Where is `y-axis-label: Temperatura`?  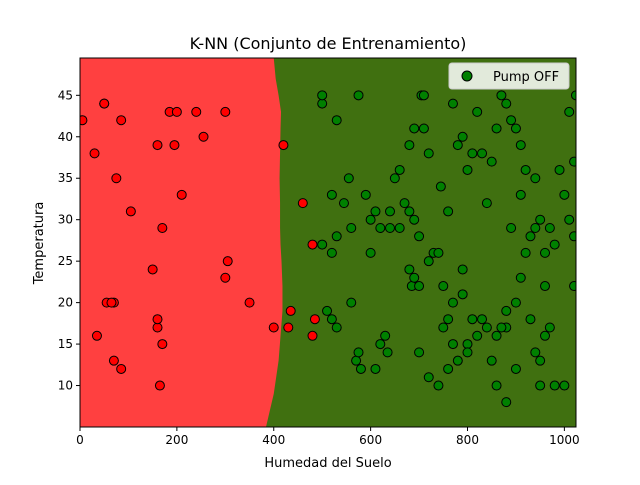
y-axis-label: Temperatura is located at coordinates (39, 244).